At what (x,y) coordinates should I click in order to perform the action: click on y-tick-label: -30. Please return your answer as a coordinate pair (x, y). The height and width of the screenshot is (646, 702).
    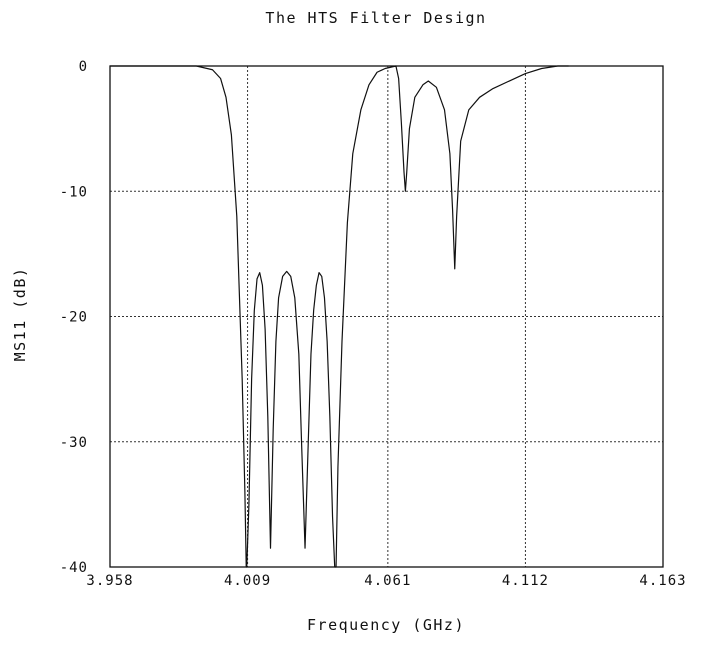
    Looking at the image, I should click on (74, 443).